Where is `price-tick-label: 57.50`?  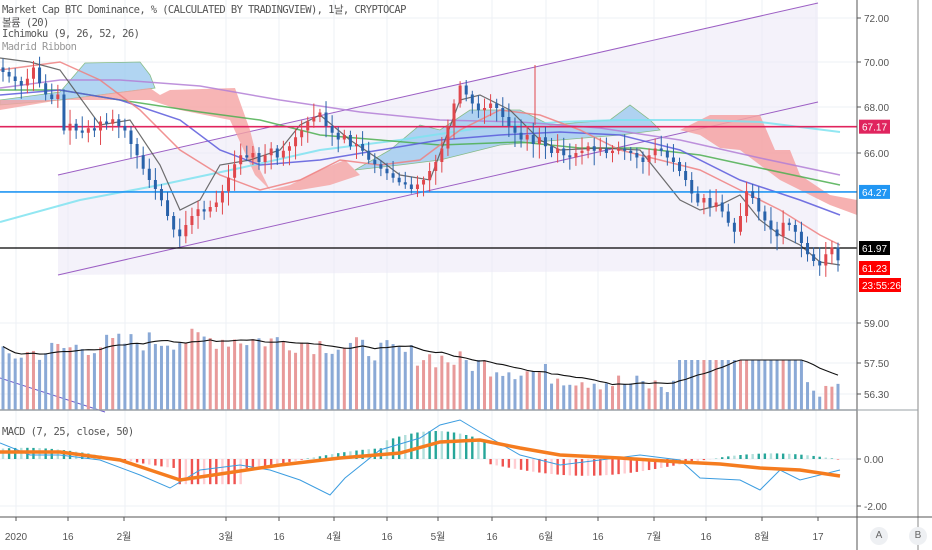
price-tick-label: 57.50 is located at coordinates (876, 364).